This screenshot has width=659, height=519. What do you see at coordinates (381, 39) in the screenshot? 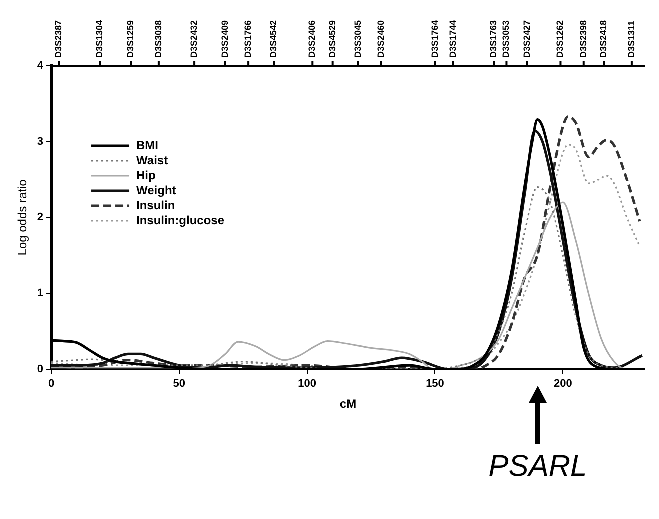
I see `text: D3S2460` at bounding box center [381, 39].